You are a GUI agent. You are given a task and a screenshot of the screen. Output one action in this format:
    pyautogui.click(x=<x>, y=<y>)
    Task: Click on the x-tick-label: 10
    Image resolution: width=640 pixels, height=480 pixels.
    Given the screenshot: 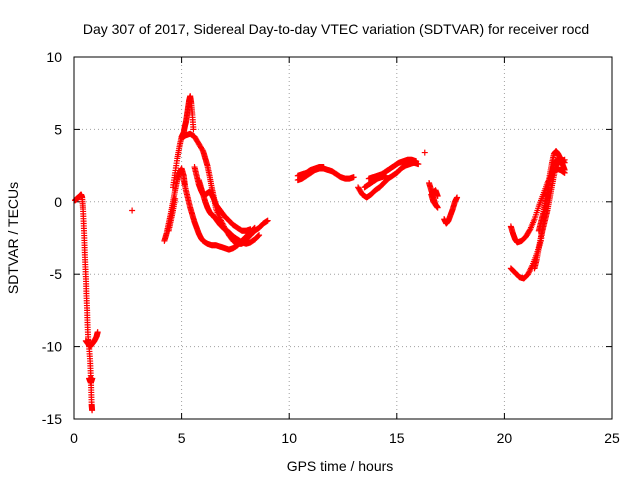 What is the action you would take?
    pyautogui.click(x=289, y=438)
    